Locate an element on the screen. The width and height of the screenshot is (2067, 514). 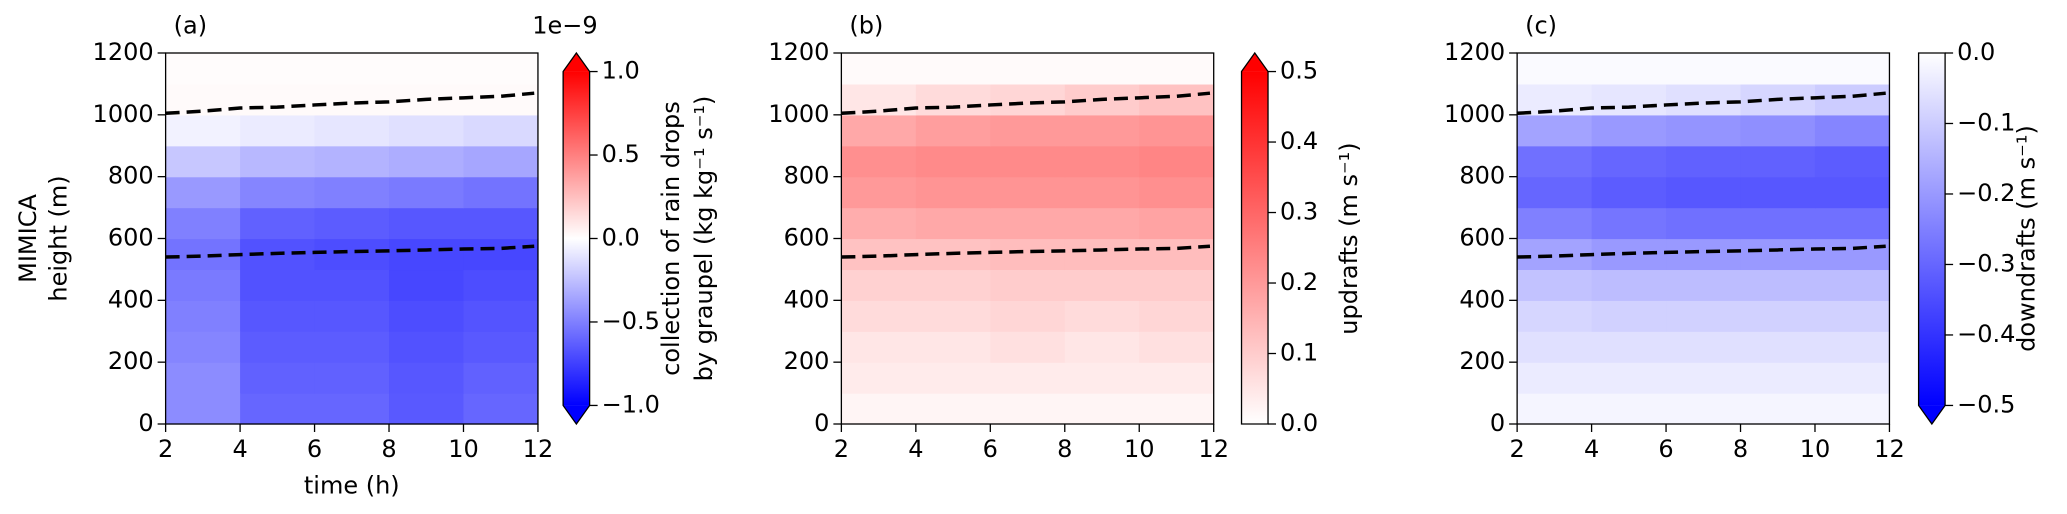
colorbar-extend-max is located at coordinates (576, 62).